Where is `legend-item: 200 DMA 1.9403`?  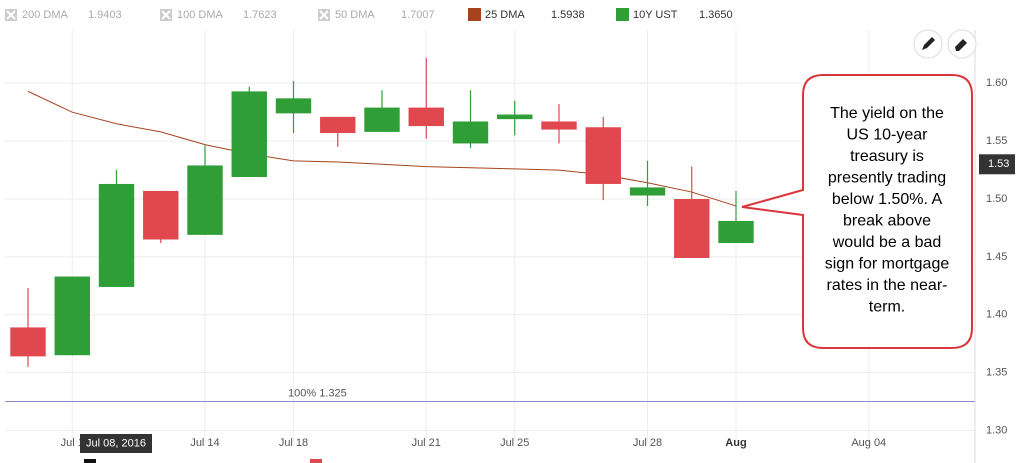 legend-item: 200 DMA 1.9403 is located at coordinates (63, 15).